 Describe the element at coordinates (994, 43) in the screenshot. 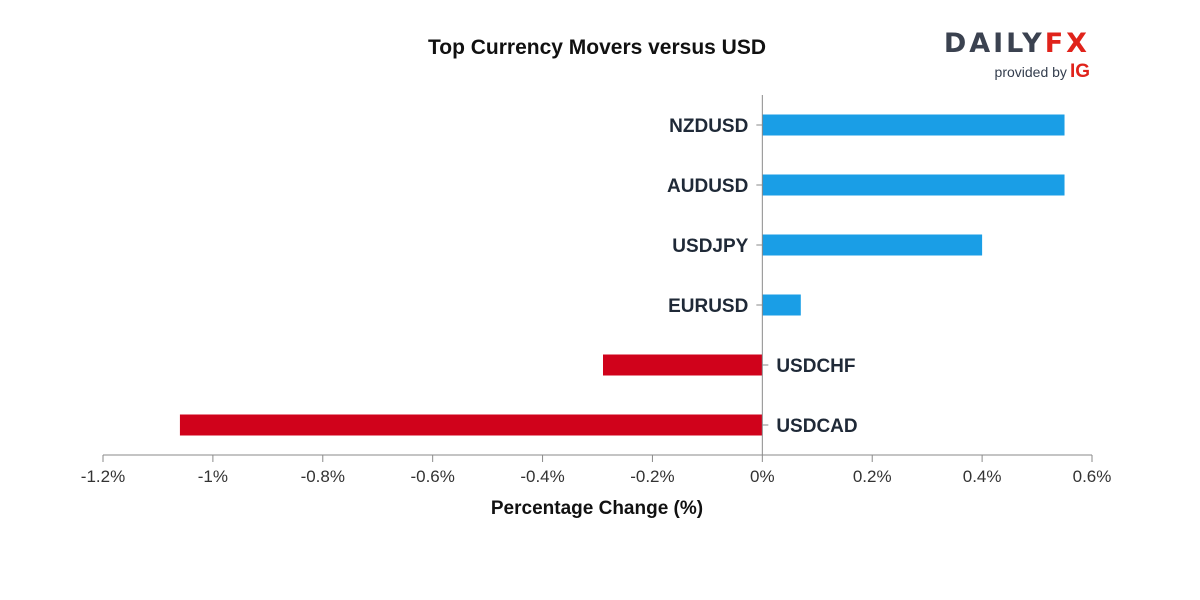

I see `logo-daily-text: DAILY` at that location.